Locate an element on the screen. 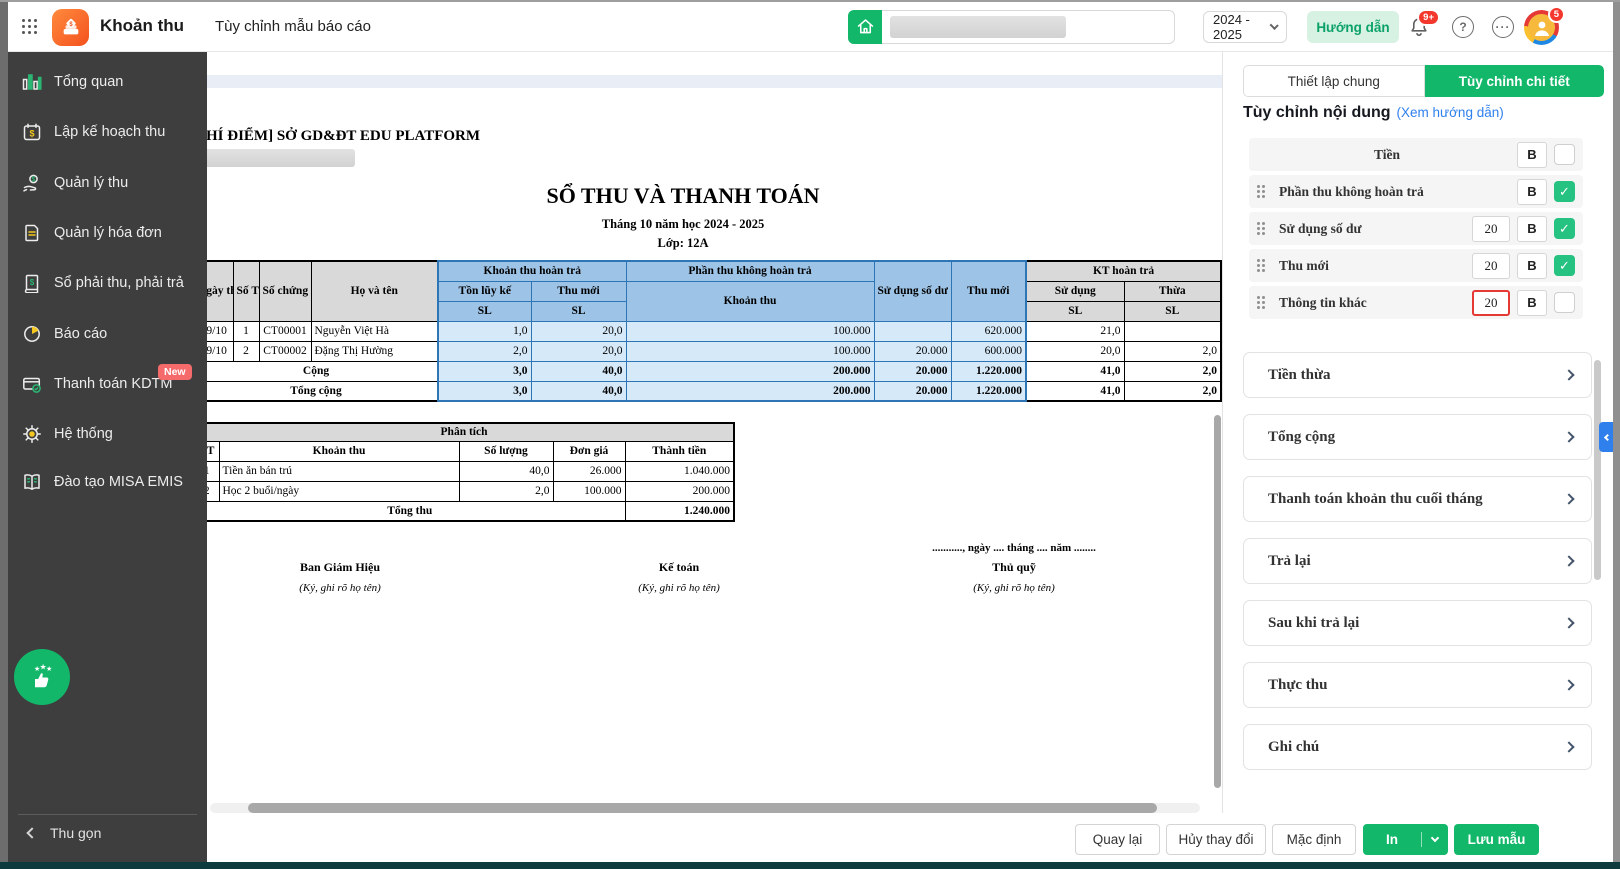 The height and width of the screenshot is (869, 1620). content-row-phan-thu-khong-hoan-tra: Phần thu không hoàn trả B ✓ is located at coordinates (1416, 191).